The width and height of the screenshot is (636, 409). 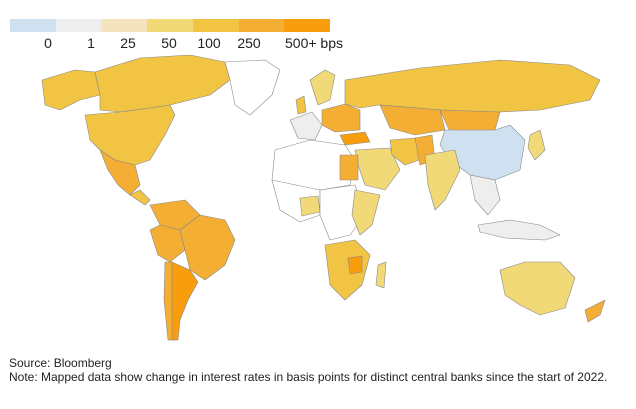 I want to click on map-region-canada, so click(x=162, y=84).